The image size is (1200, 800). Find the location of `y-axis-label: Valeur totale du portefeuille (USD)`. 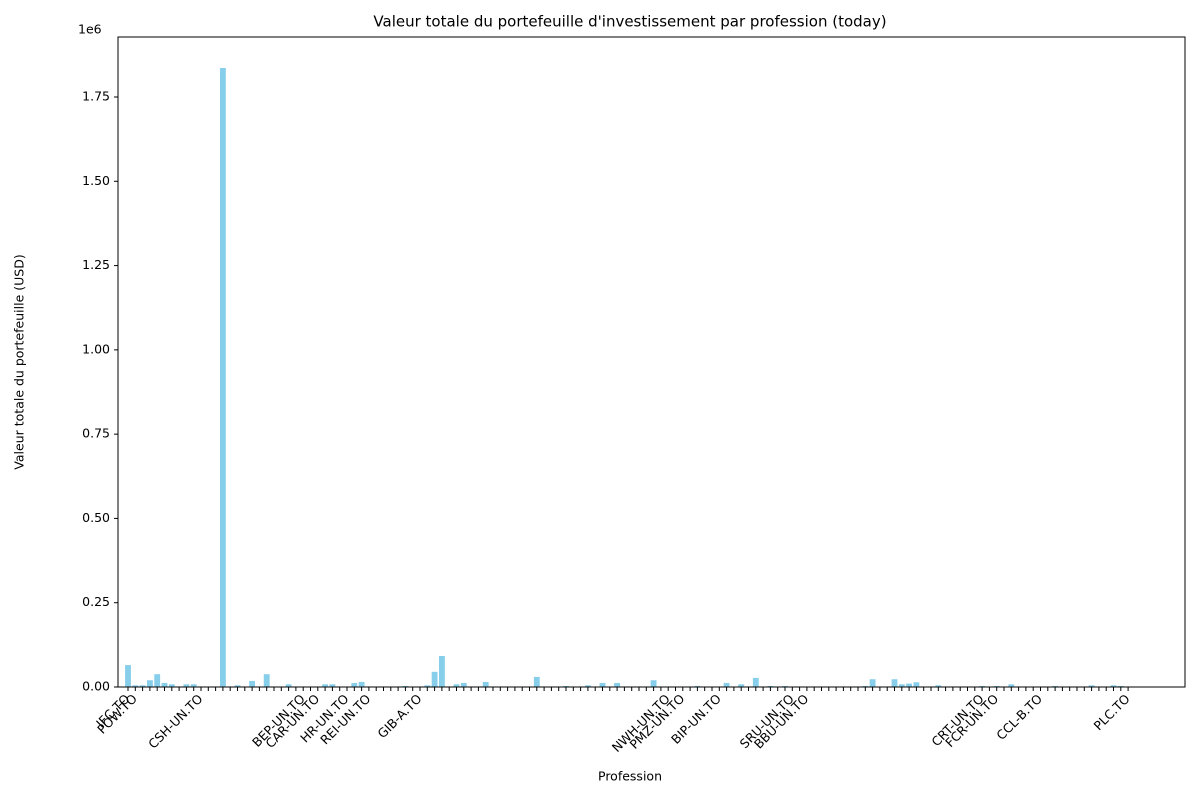

y-axis-label: Valeur totale du portefeuille (USD) is located at coordinates (19, 361).